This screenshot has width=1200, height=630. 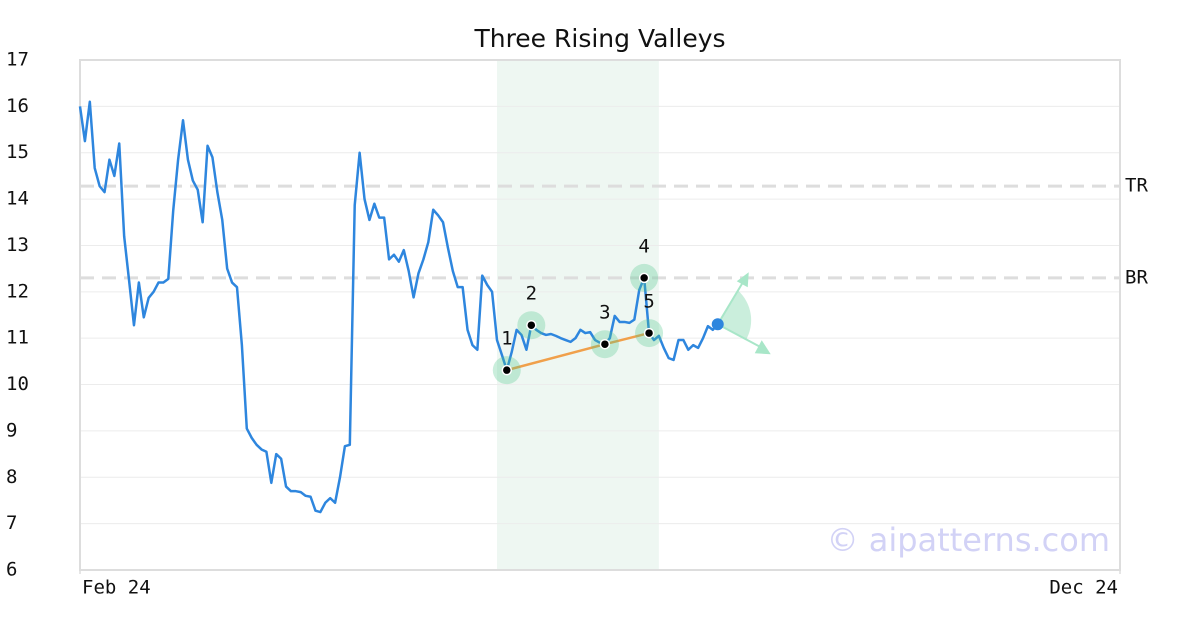 I want to click on y-tick-label: 15, so click(x=17, y=152).